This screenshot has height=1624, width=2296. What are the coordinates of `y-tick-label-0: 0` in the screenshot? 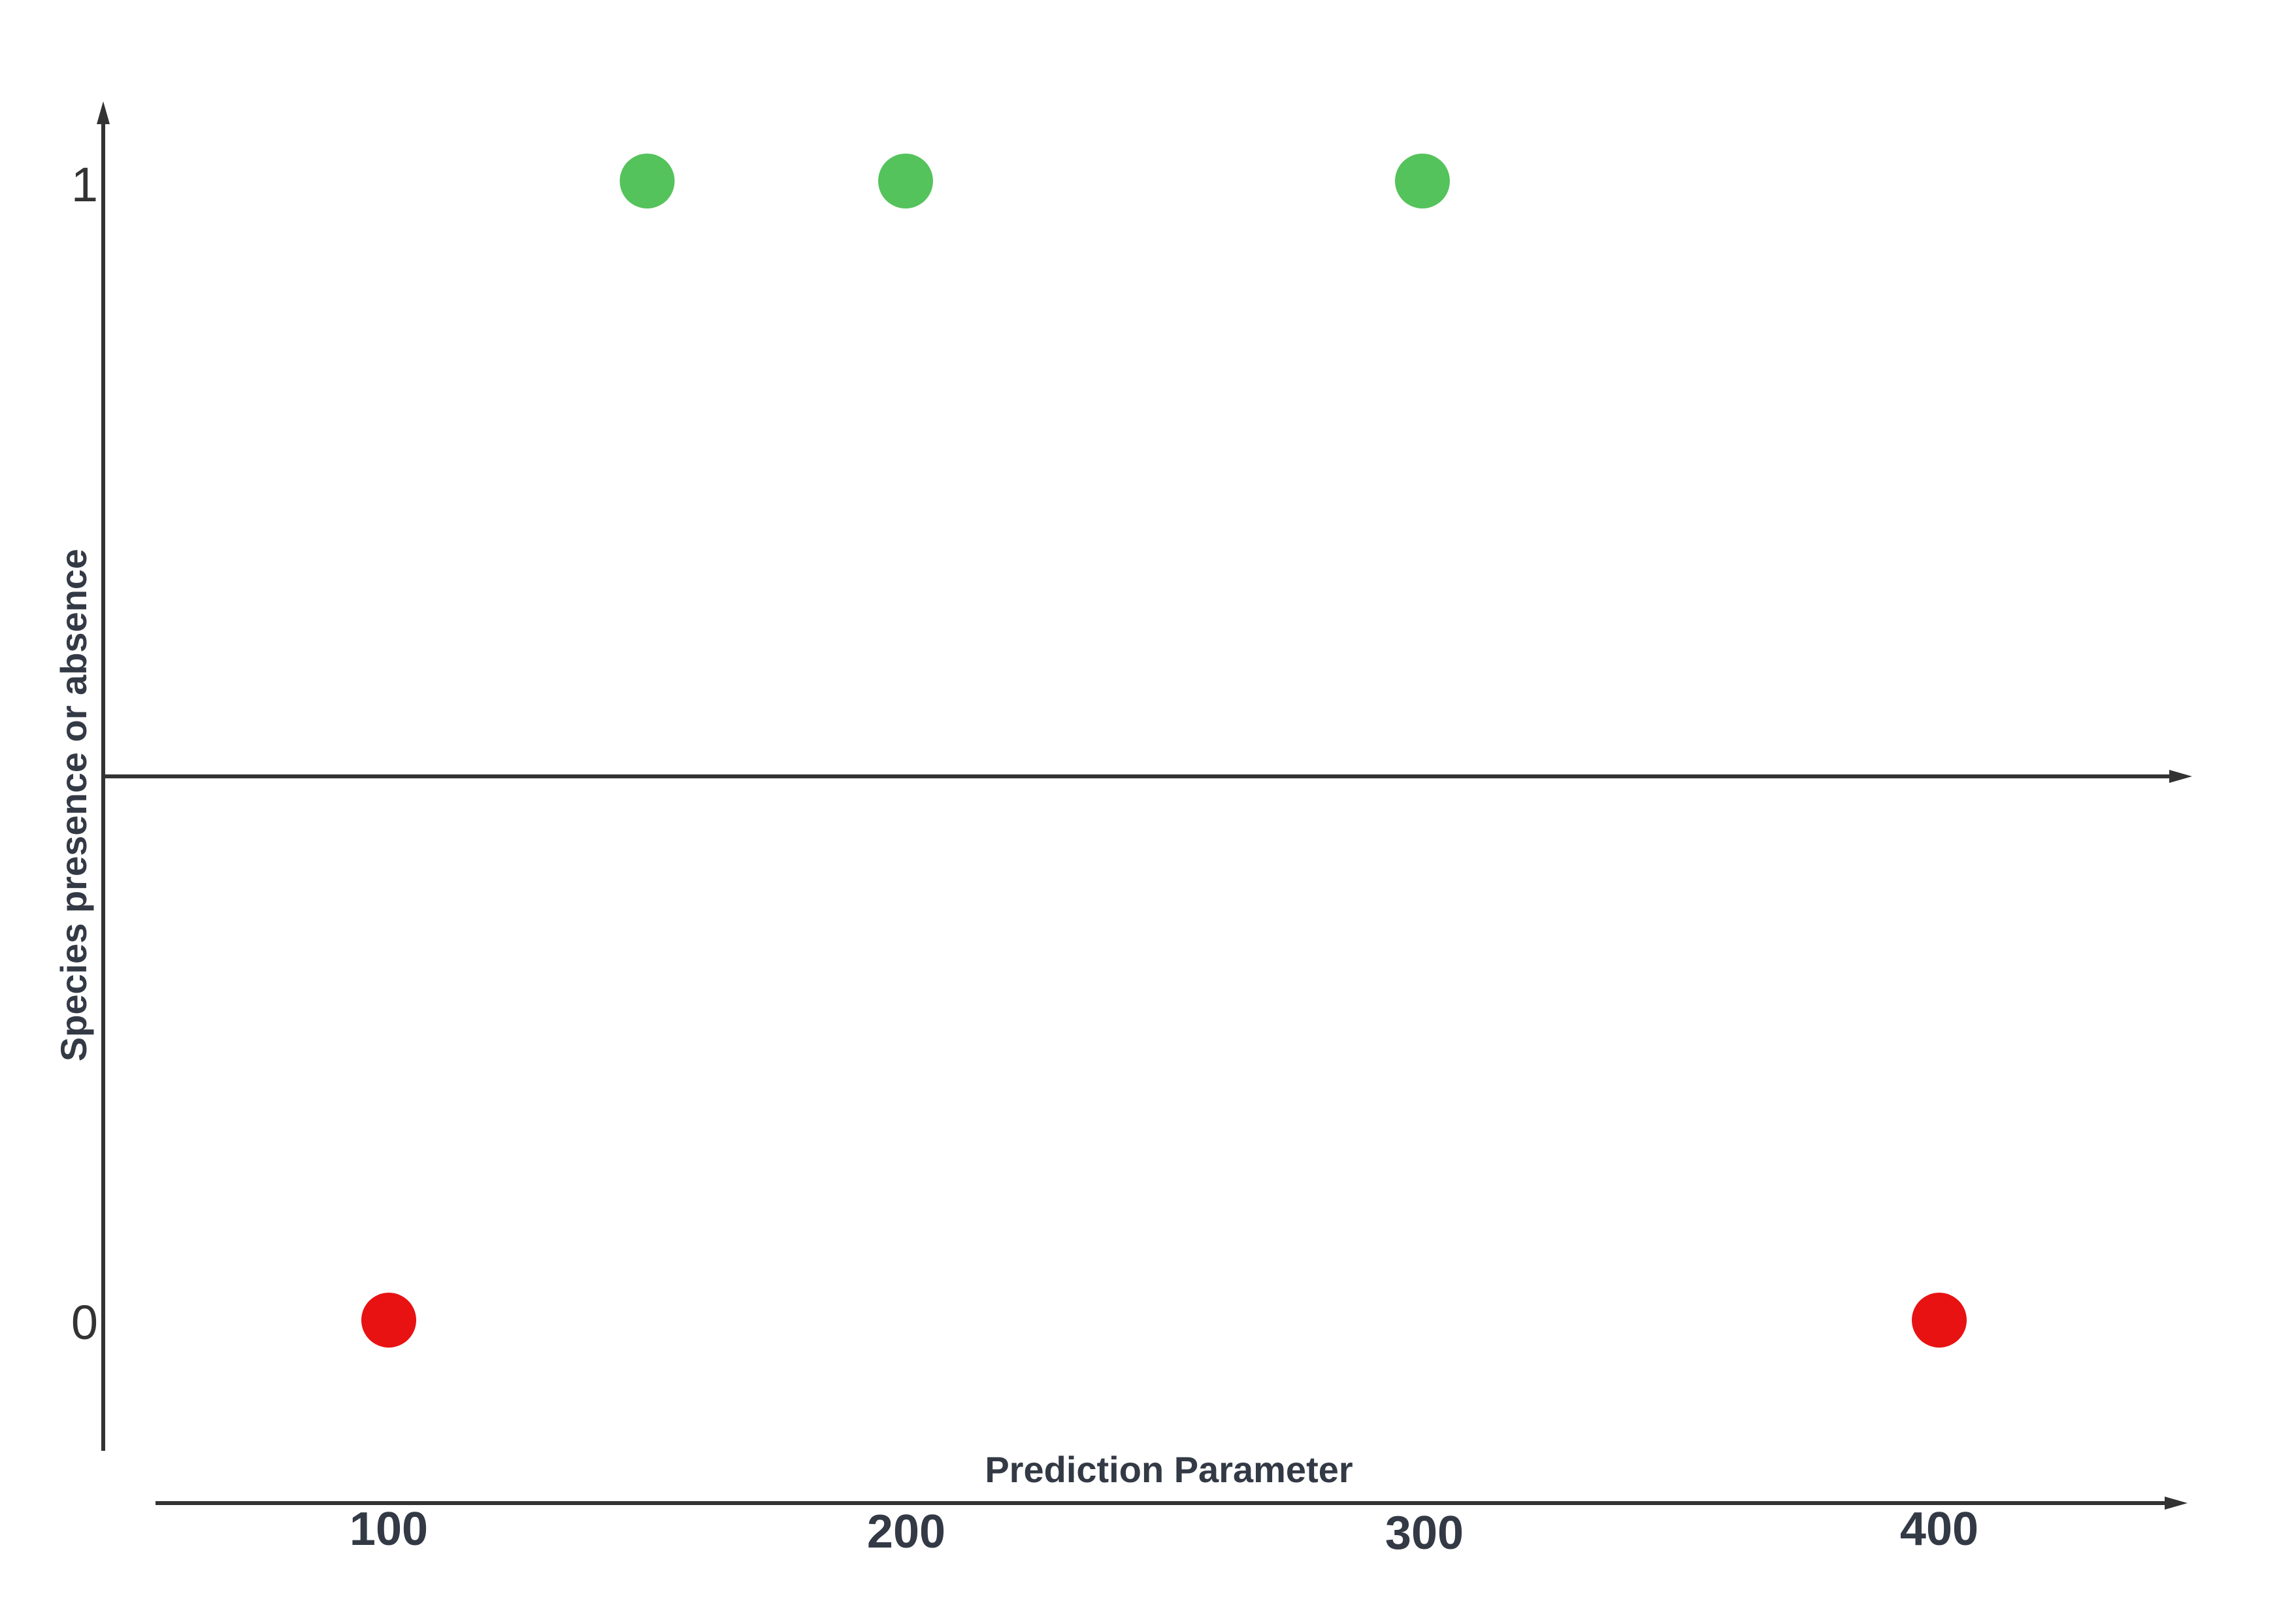 It's located at (85, 1322).